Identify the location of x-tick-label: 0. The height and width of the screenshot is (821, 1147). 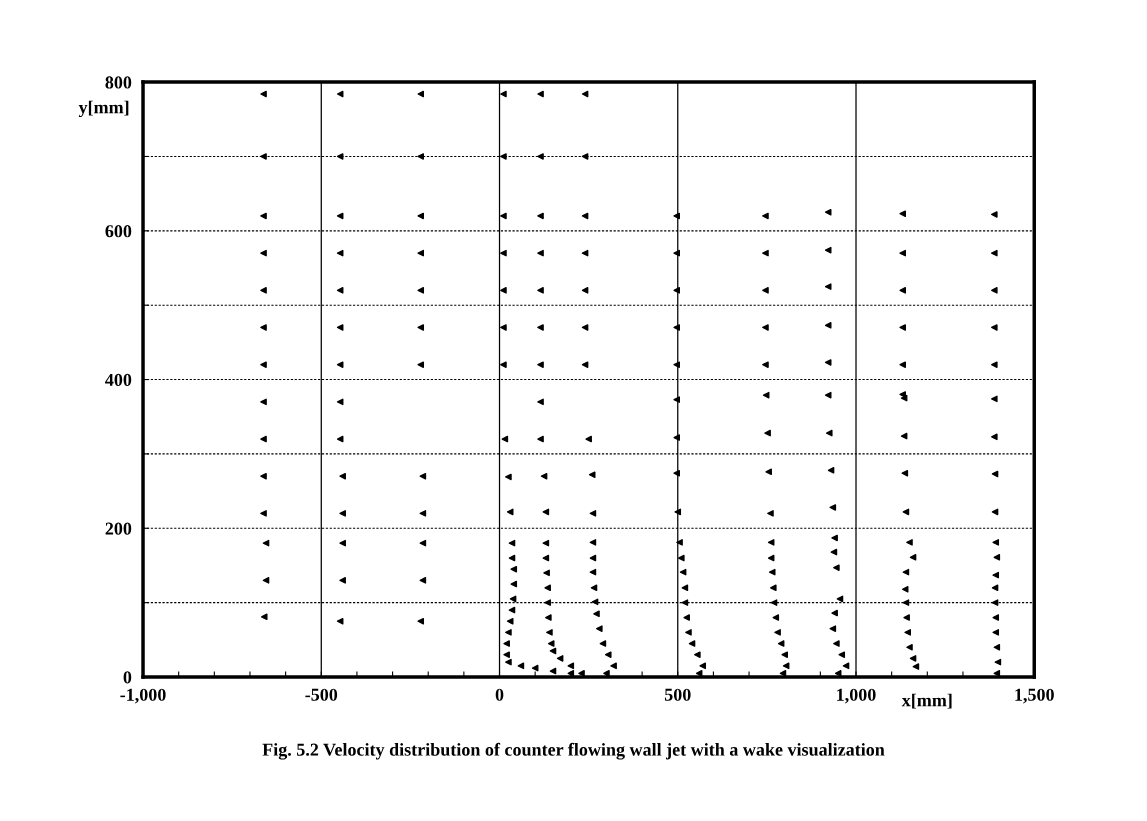
(499, 694).